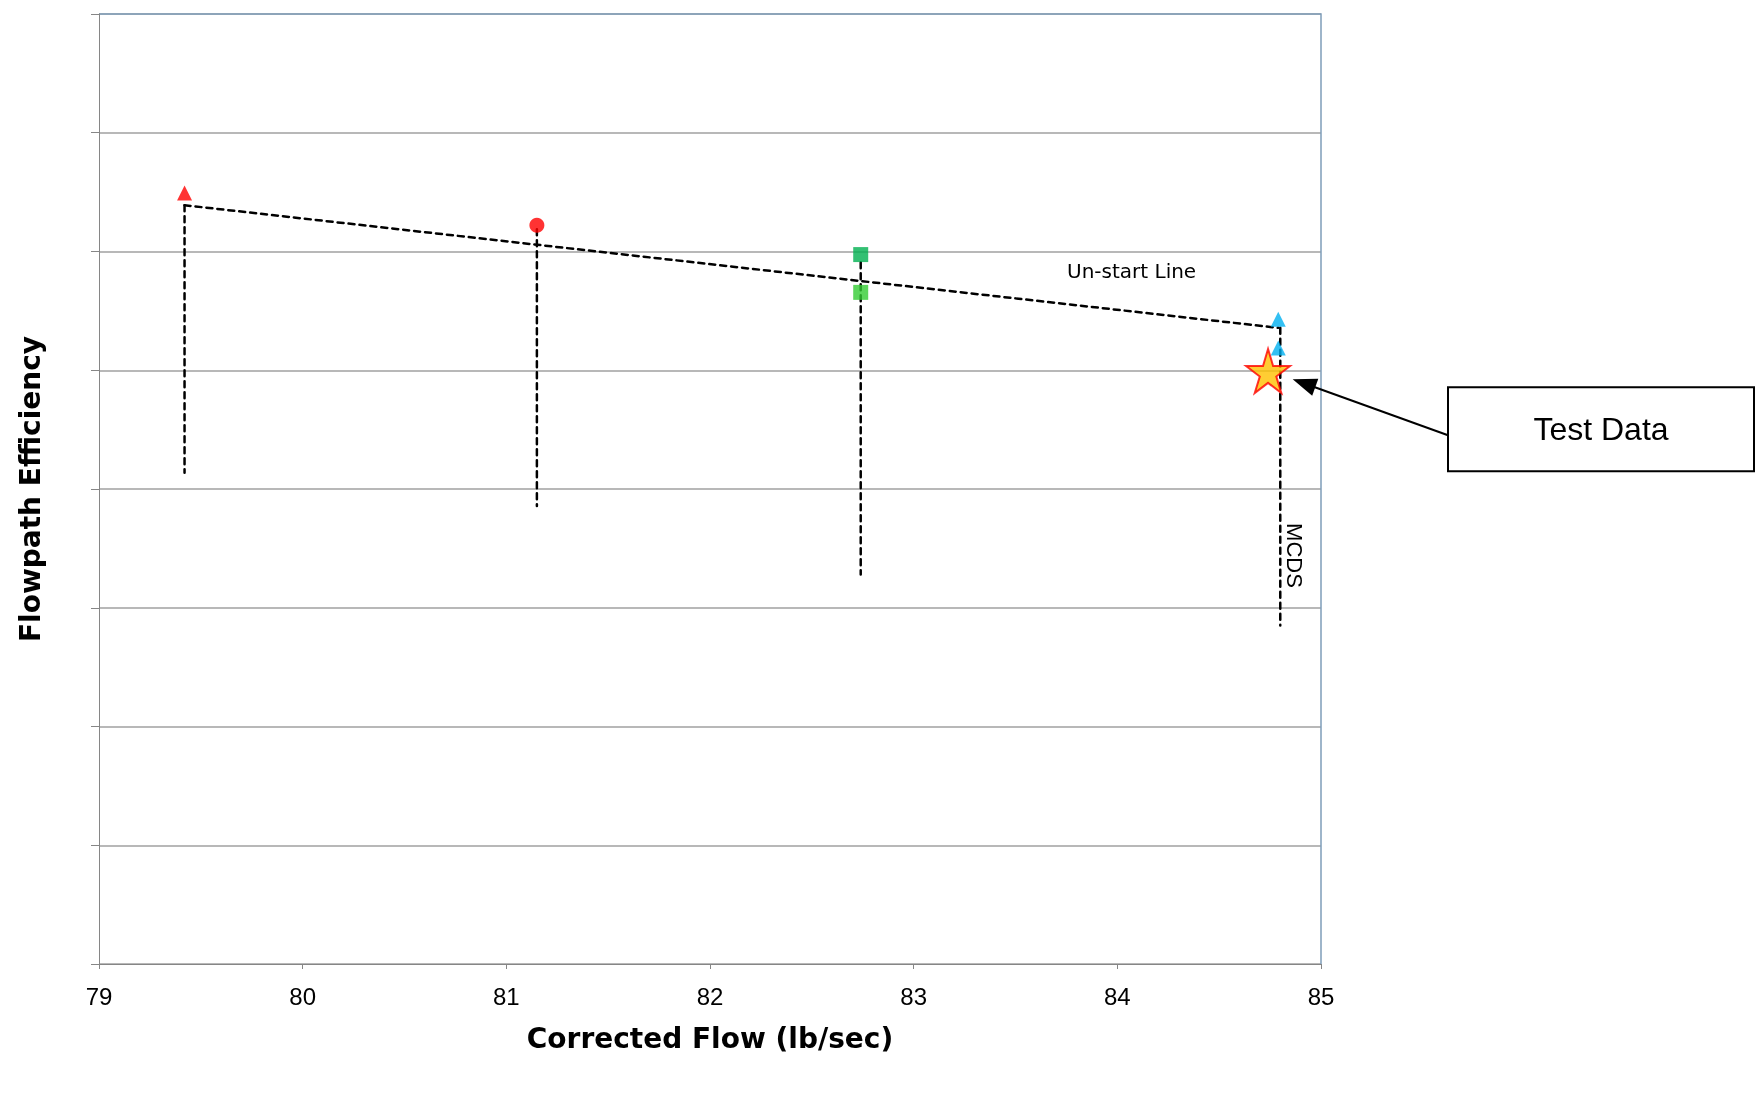  What do you see at coordinates (1294, 555) in the screenshot?
I see `annotation: MCDS` at bounding box center [1294, 555].